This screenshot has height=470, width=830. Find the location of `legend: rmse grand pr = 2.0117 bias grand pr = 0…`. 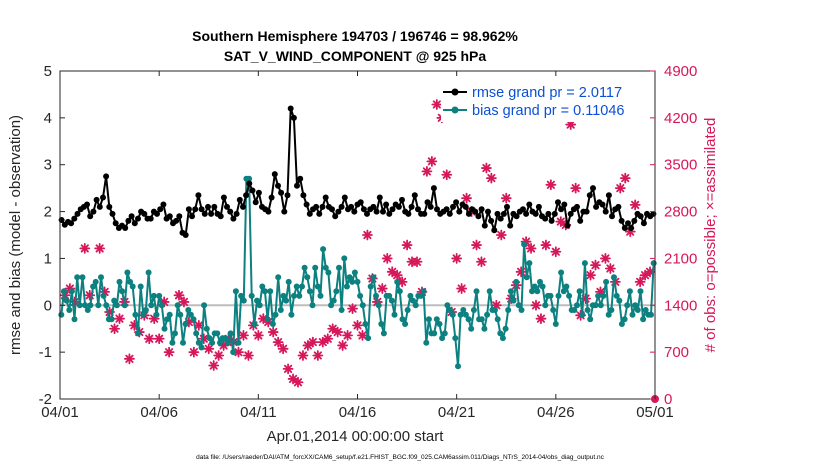

legend: rmse grand pr = 2.0117 bias grand pr = 0… is located at coordinates (544, 102).